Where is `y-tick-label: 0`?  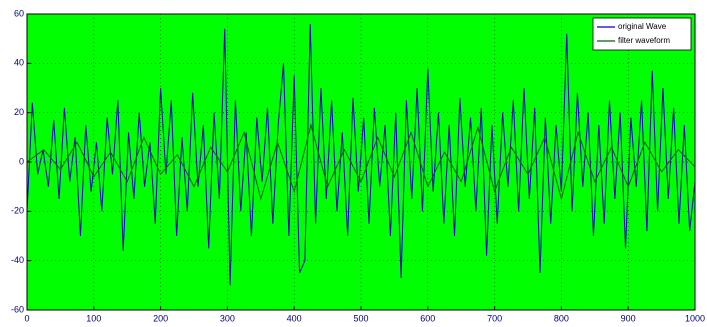
y-tick-label: 0 is located at coordinates (21, 161).